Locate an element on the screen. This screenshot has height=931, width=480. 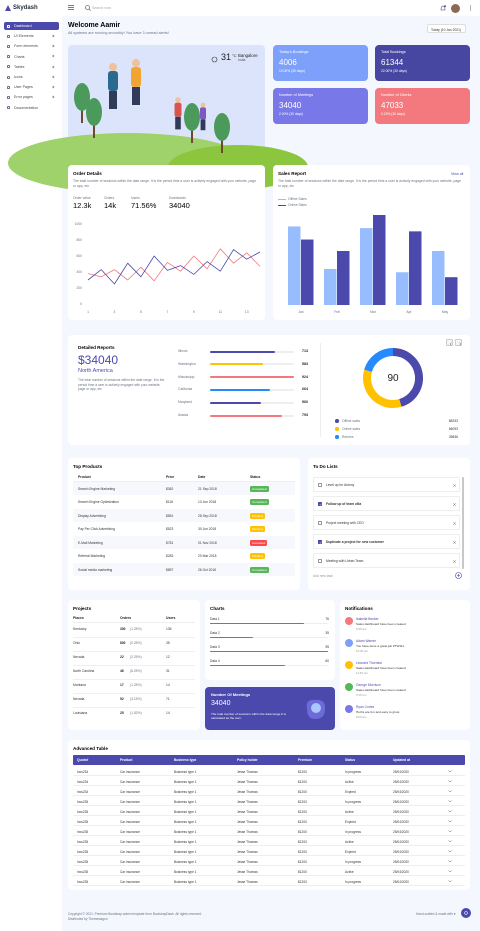
date-button: Today (10 Jan 2021) is located at coordinates (446, 28).